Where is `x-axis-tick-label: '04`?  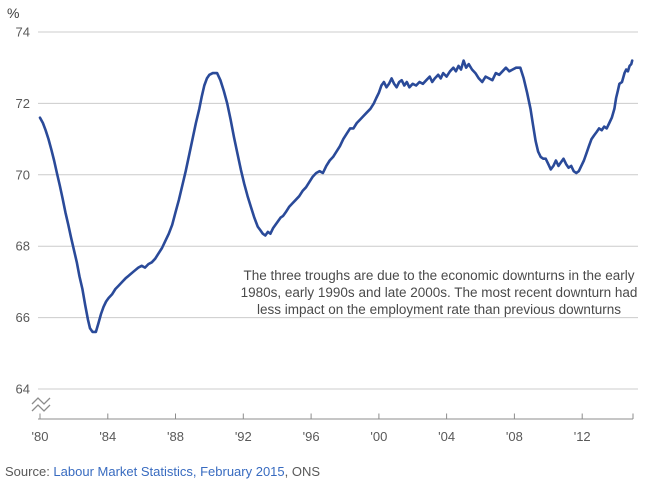 x-axis-tick-label: '04 is located at coordinates (446, 436).